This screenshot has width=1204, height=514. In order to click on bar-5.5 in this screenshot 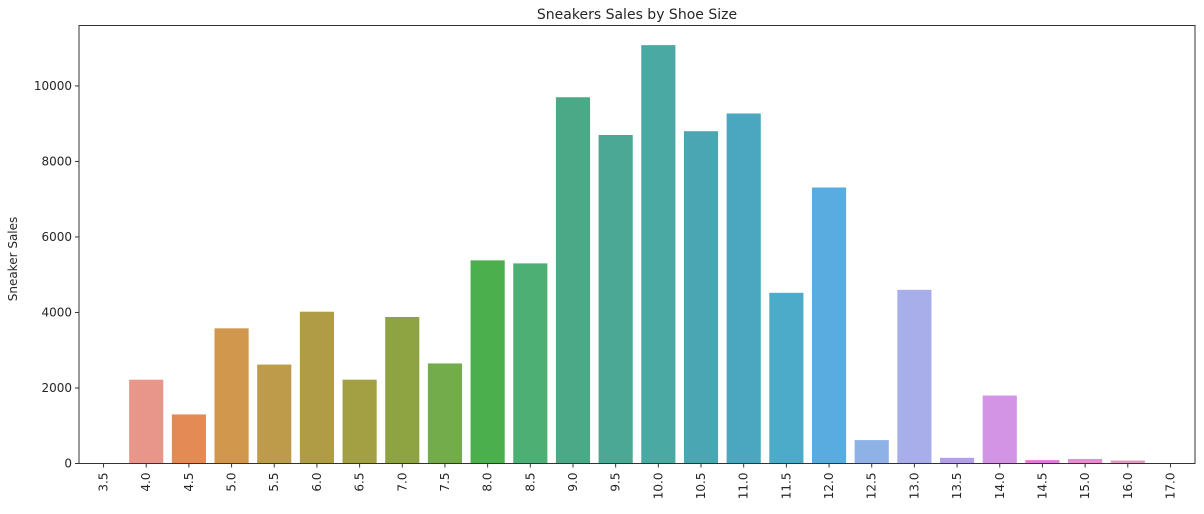, I will do `click(274, 414)`.